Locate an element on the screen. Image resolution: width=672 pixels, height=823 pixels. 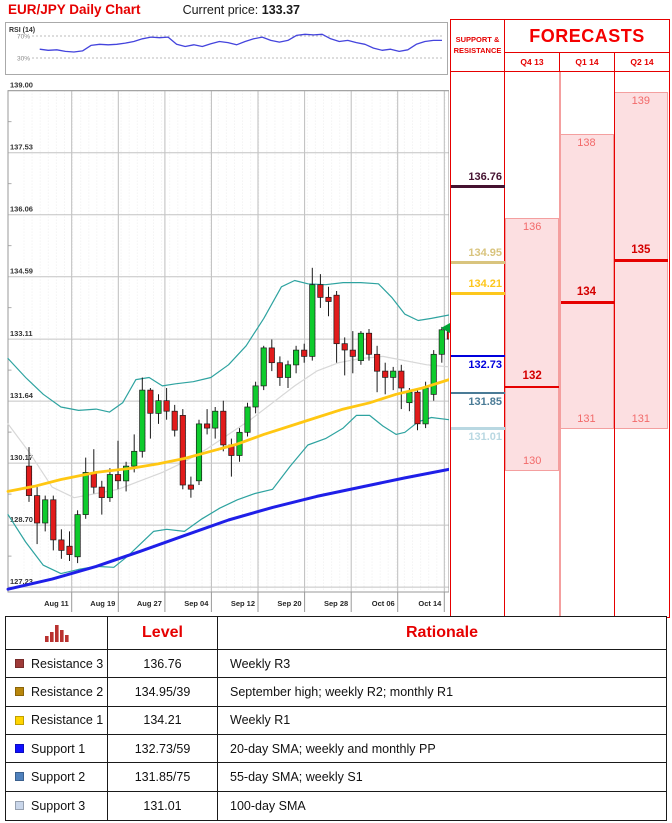
forecast-value-label: 132 is located at coordinates (532, 376).